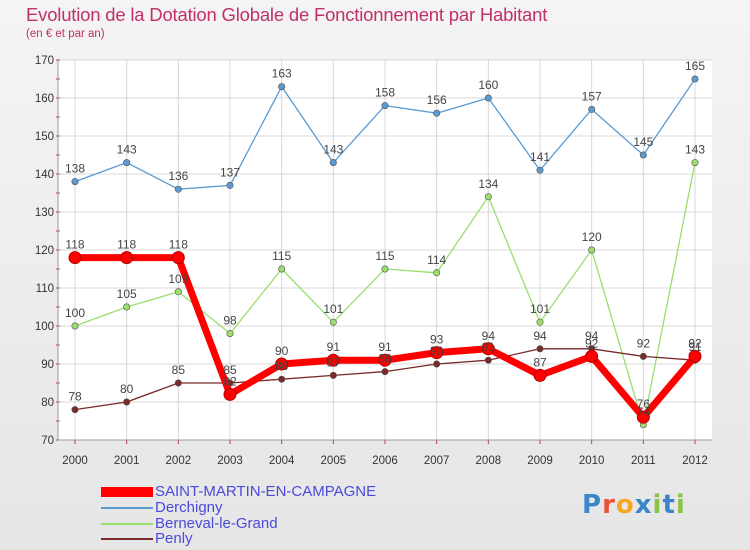 Image resolution: width=750 pixels, height=550 pixels. Describe the element at coordinates (44, 99) in the screenshot. I see `y-tick-label: 160` at that location.